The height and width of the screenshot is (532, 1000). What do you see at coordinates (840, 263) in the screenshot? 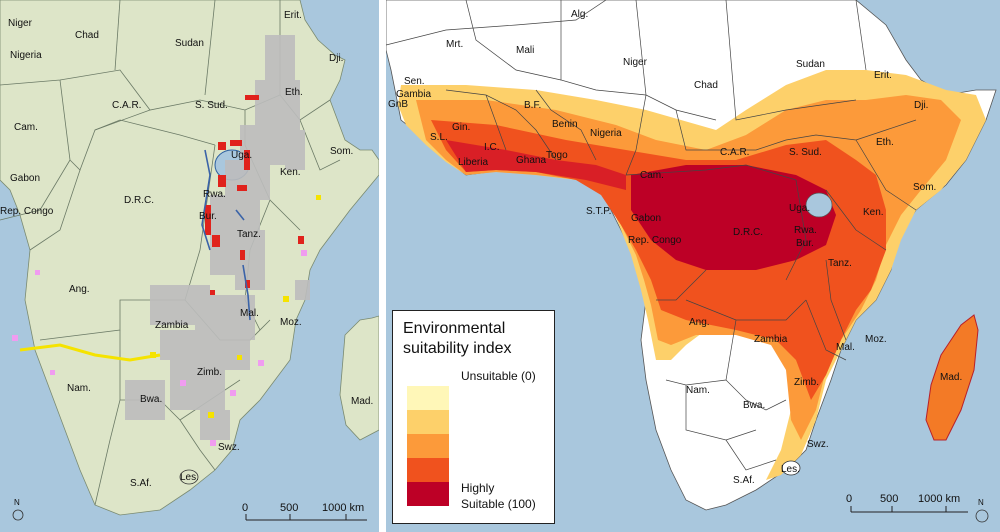
I see `label: Tanz.` at bounding box center [840, 263].